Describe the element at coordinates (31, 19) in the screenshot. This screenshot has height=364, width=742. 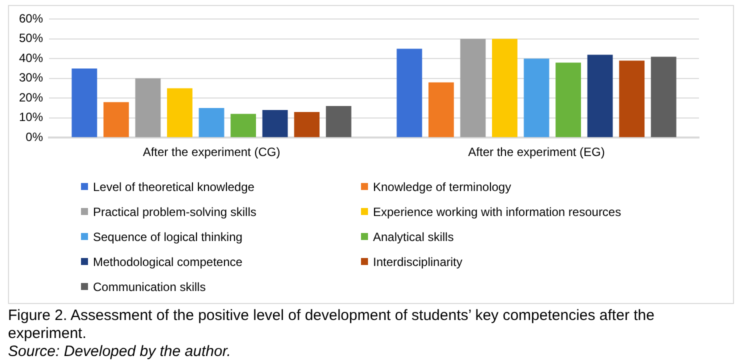
I see `y-tick-label: 60%` at that location.